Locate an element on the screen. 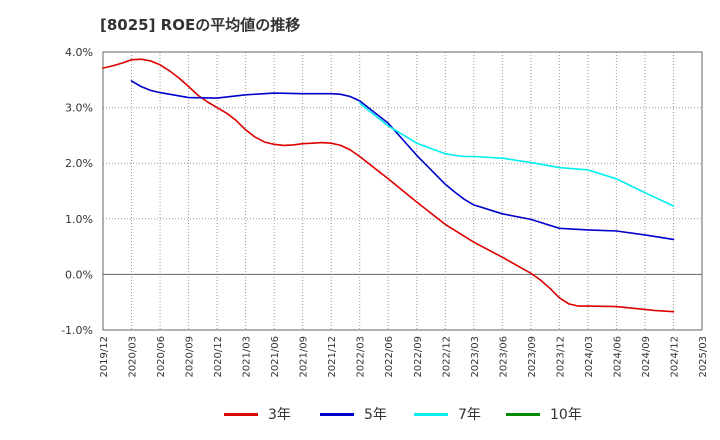 The height and width of the screenshot is (440, 720). legend-label: 3年 is located at coordinates (279, 415).